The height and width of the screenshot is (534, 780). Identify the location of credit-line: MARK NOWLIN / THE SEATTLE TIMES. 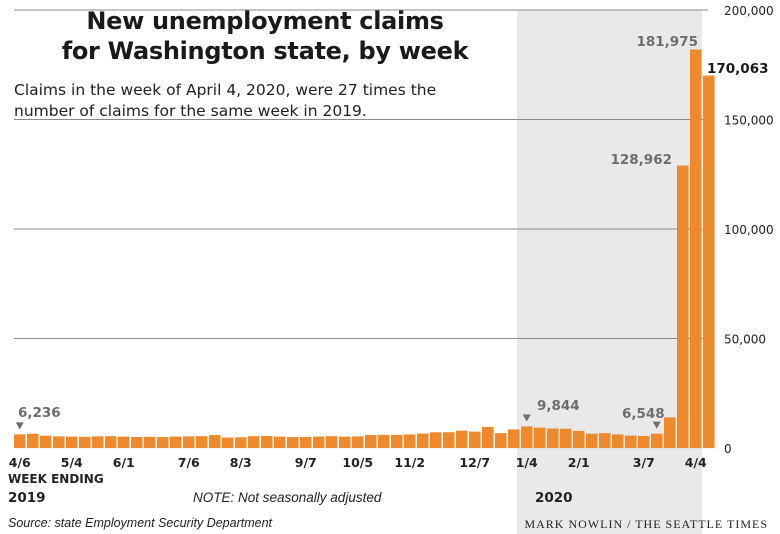
(646, 524).